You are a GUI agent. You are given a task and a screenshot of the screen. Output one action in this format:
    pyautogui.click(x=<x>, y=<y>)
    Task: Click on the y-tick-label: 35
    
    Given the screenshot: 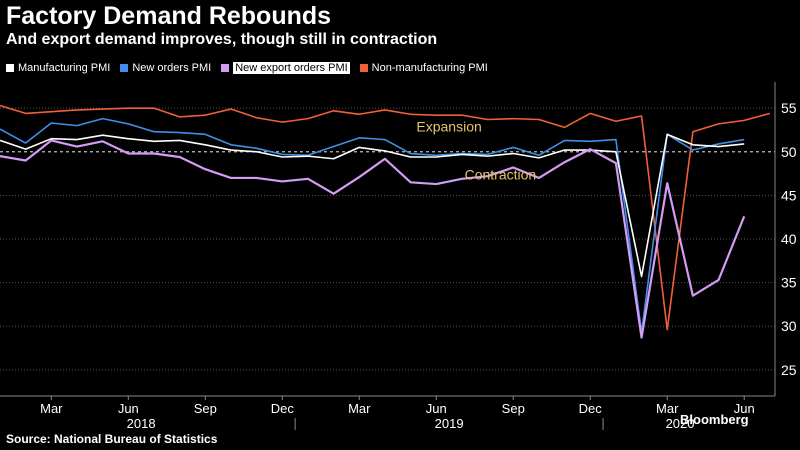 What is the action you would take?
    pyautogui.click(x=789, y=283)
    